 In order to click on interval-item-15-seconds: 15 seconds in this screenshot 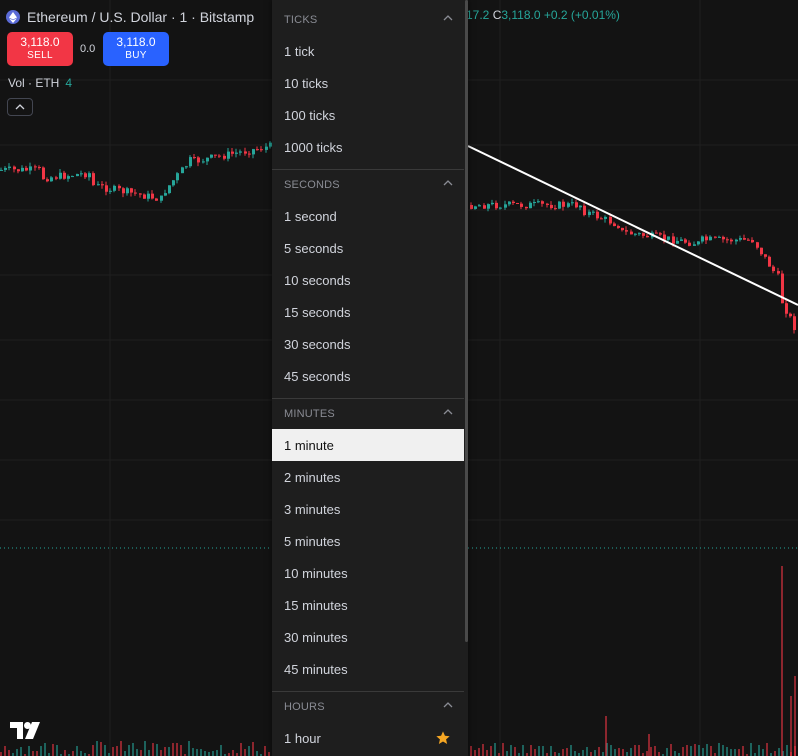, I will do `click(368, 312)`.